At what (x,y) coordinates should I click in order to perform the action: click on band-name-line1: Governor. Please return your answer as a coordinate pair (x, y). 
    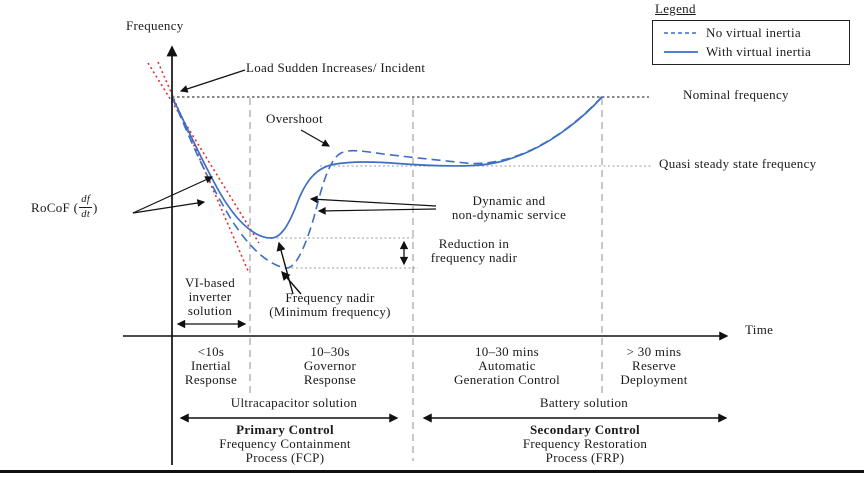
    Looking at the image, I should click on (330, 365).